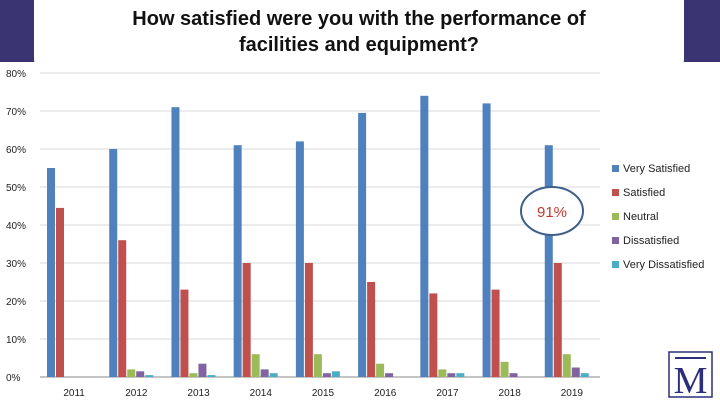  What do you see at coordinates (261, 393) in the screenshot?
I see `x-tick-label: 2014` at bounding box center [261, 393].